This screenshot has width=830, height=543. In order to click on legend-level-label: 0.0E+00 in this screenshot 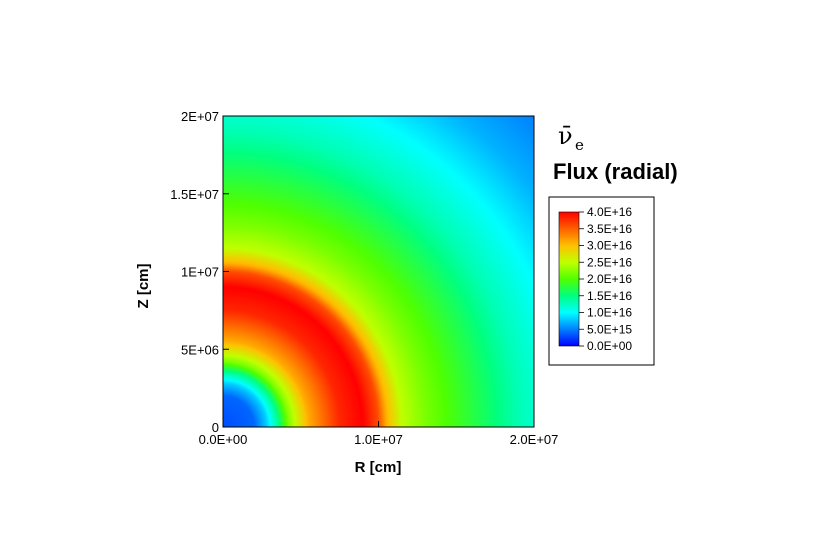, I will do `click(609, 346)`.